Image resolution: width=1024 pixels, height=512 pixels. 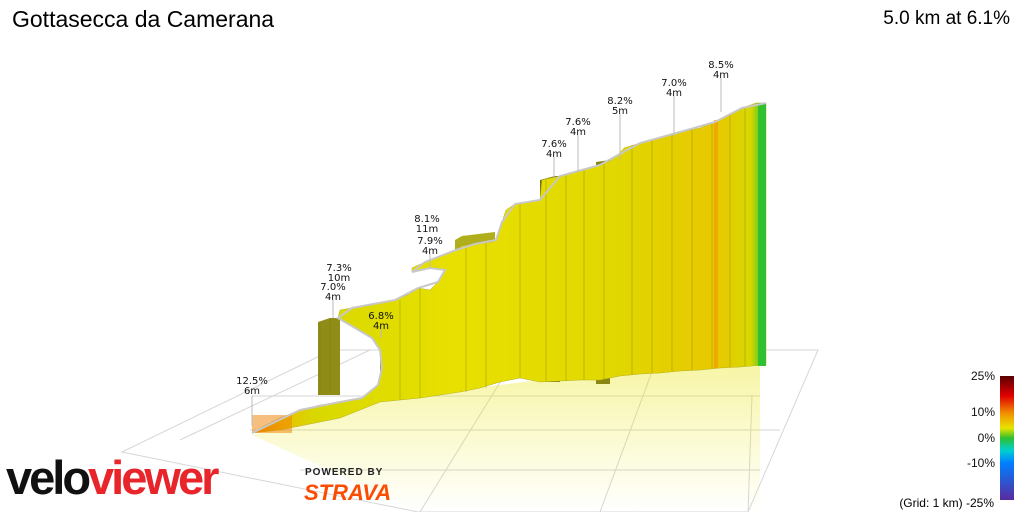 What do you see at coordinates (987, 438) in the screenshot?
I see `color-scale-tick-label: 0%` at bounding box center [987, 438].